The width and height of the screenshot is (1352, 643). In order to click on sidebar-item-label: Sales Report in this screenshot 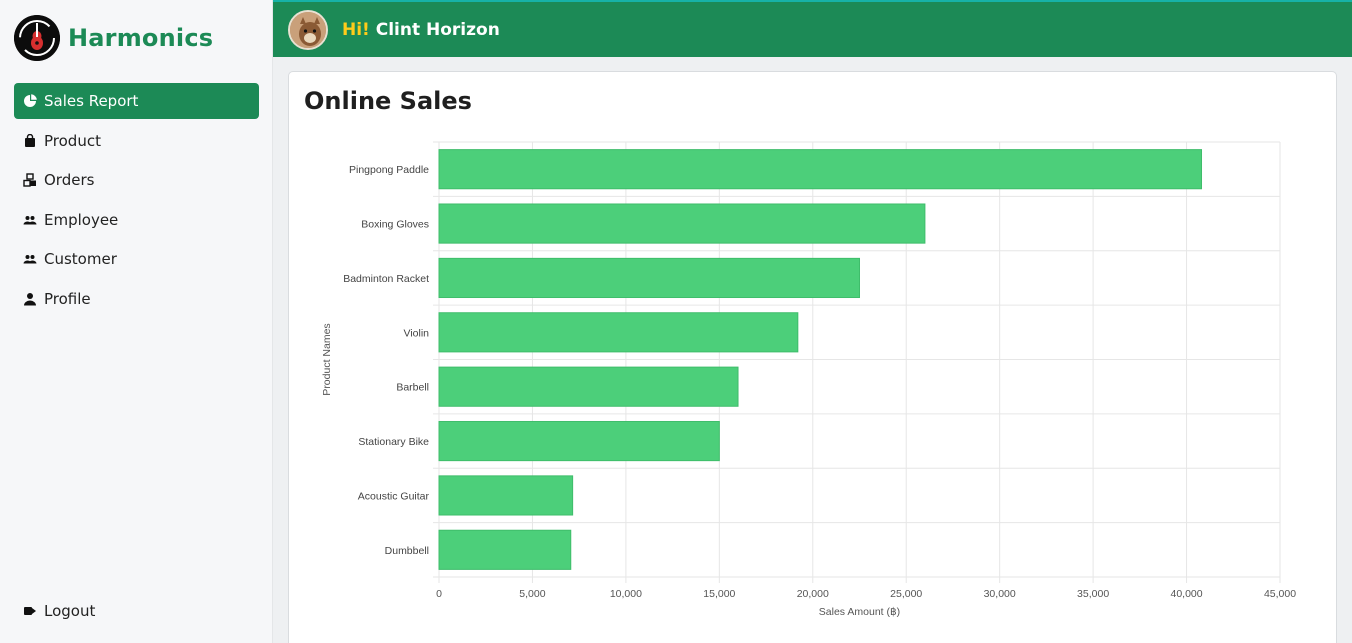, I will do `click(91, 101)`.